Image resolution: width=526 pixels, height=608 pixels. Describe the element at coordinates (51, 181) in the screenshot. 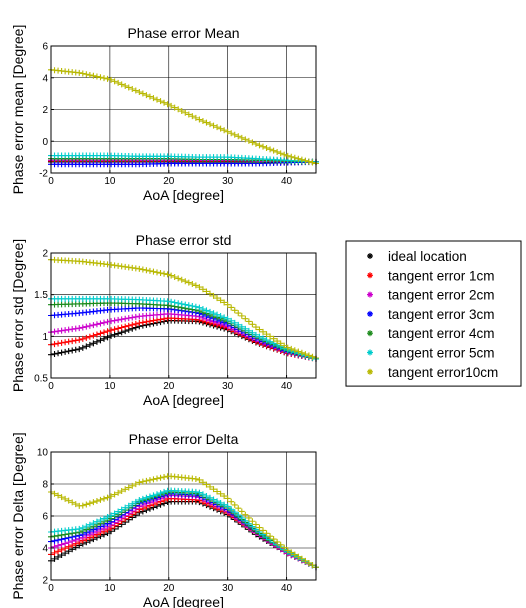

I see `x-tick-label: 0` at that location.